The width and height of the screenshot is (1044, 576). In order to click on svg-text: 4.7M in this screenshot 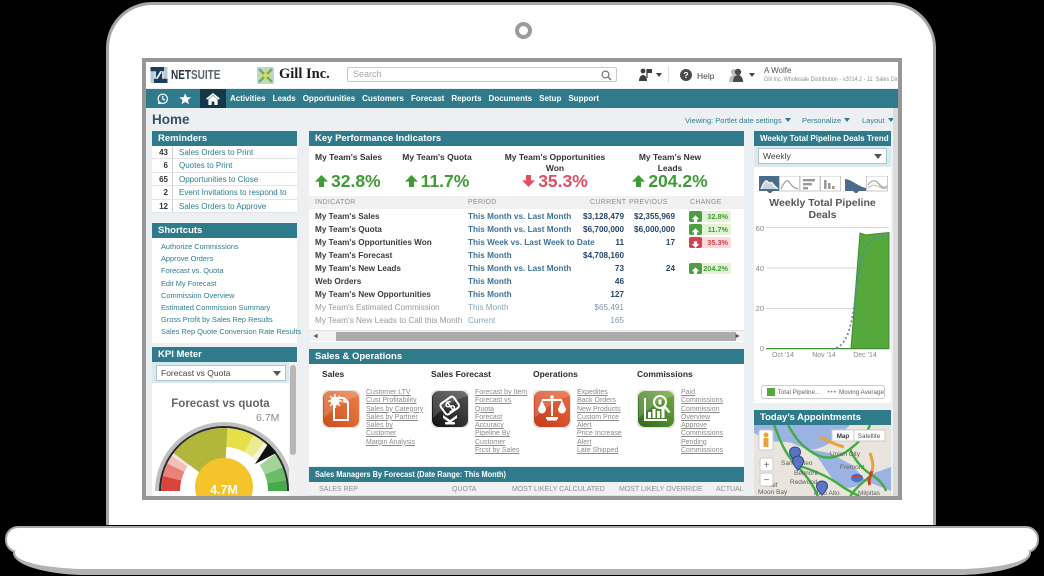, I will do `click(224, 490)`.